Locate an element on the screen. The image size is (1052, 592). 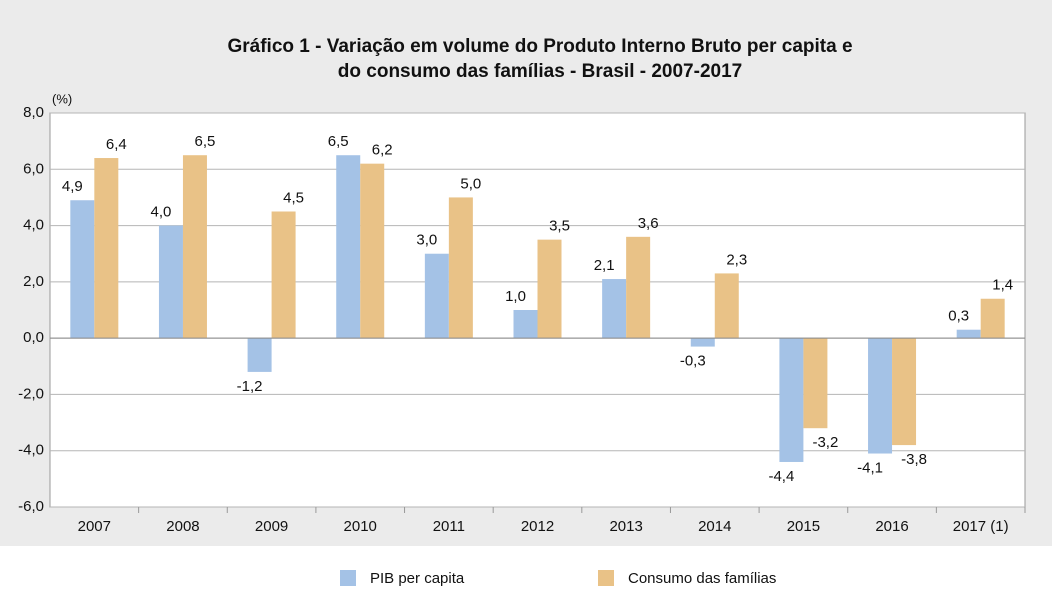
legend-label: PIB per capita is located at coordinates (417, 578).